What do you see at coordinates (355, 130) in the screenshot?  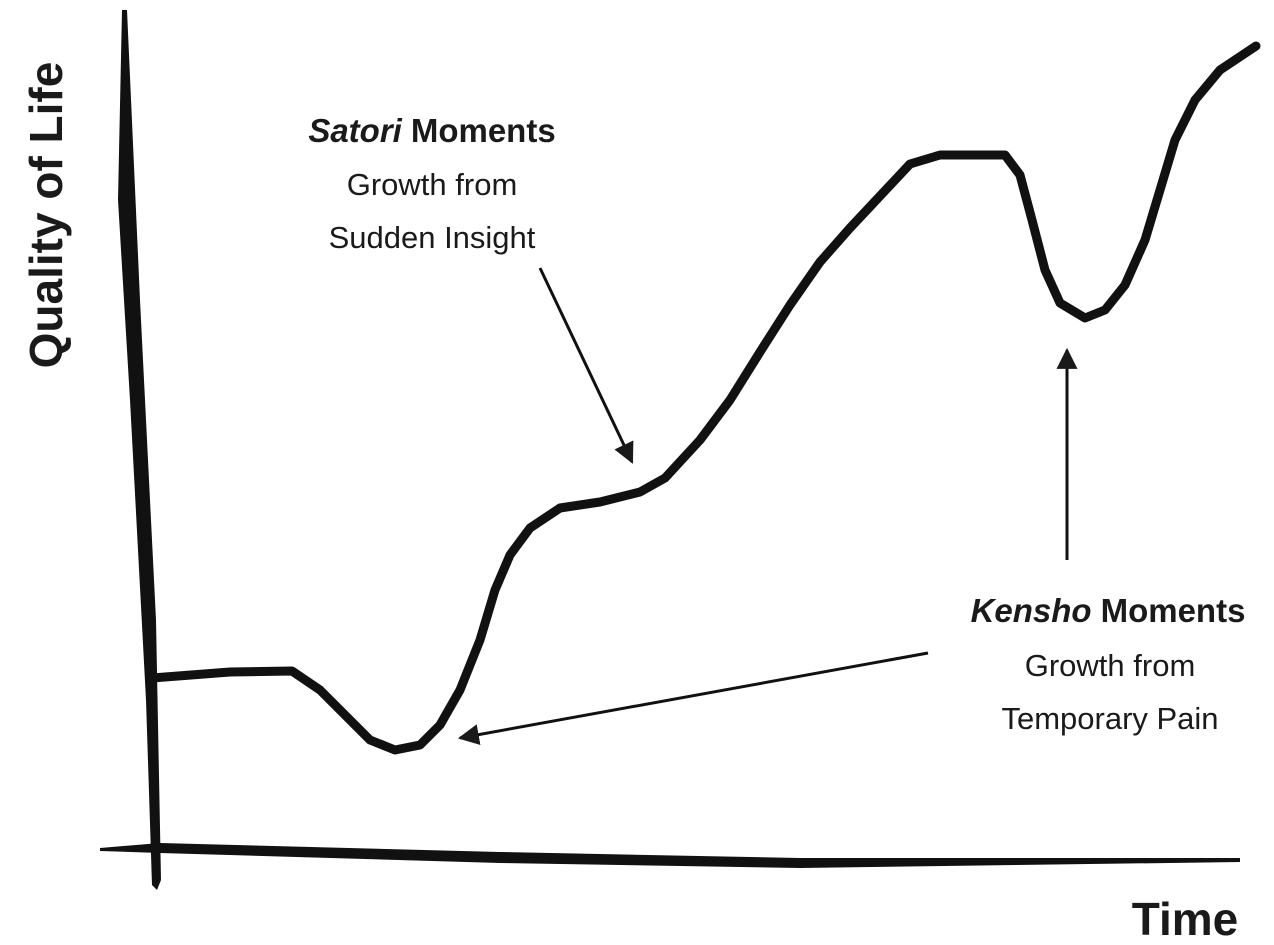 I see `annotation-title-italic: Satori` at bounding box center [355, 130].